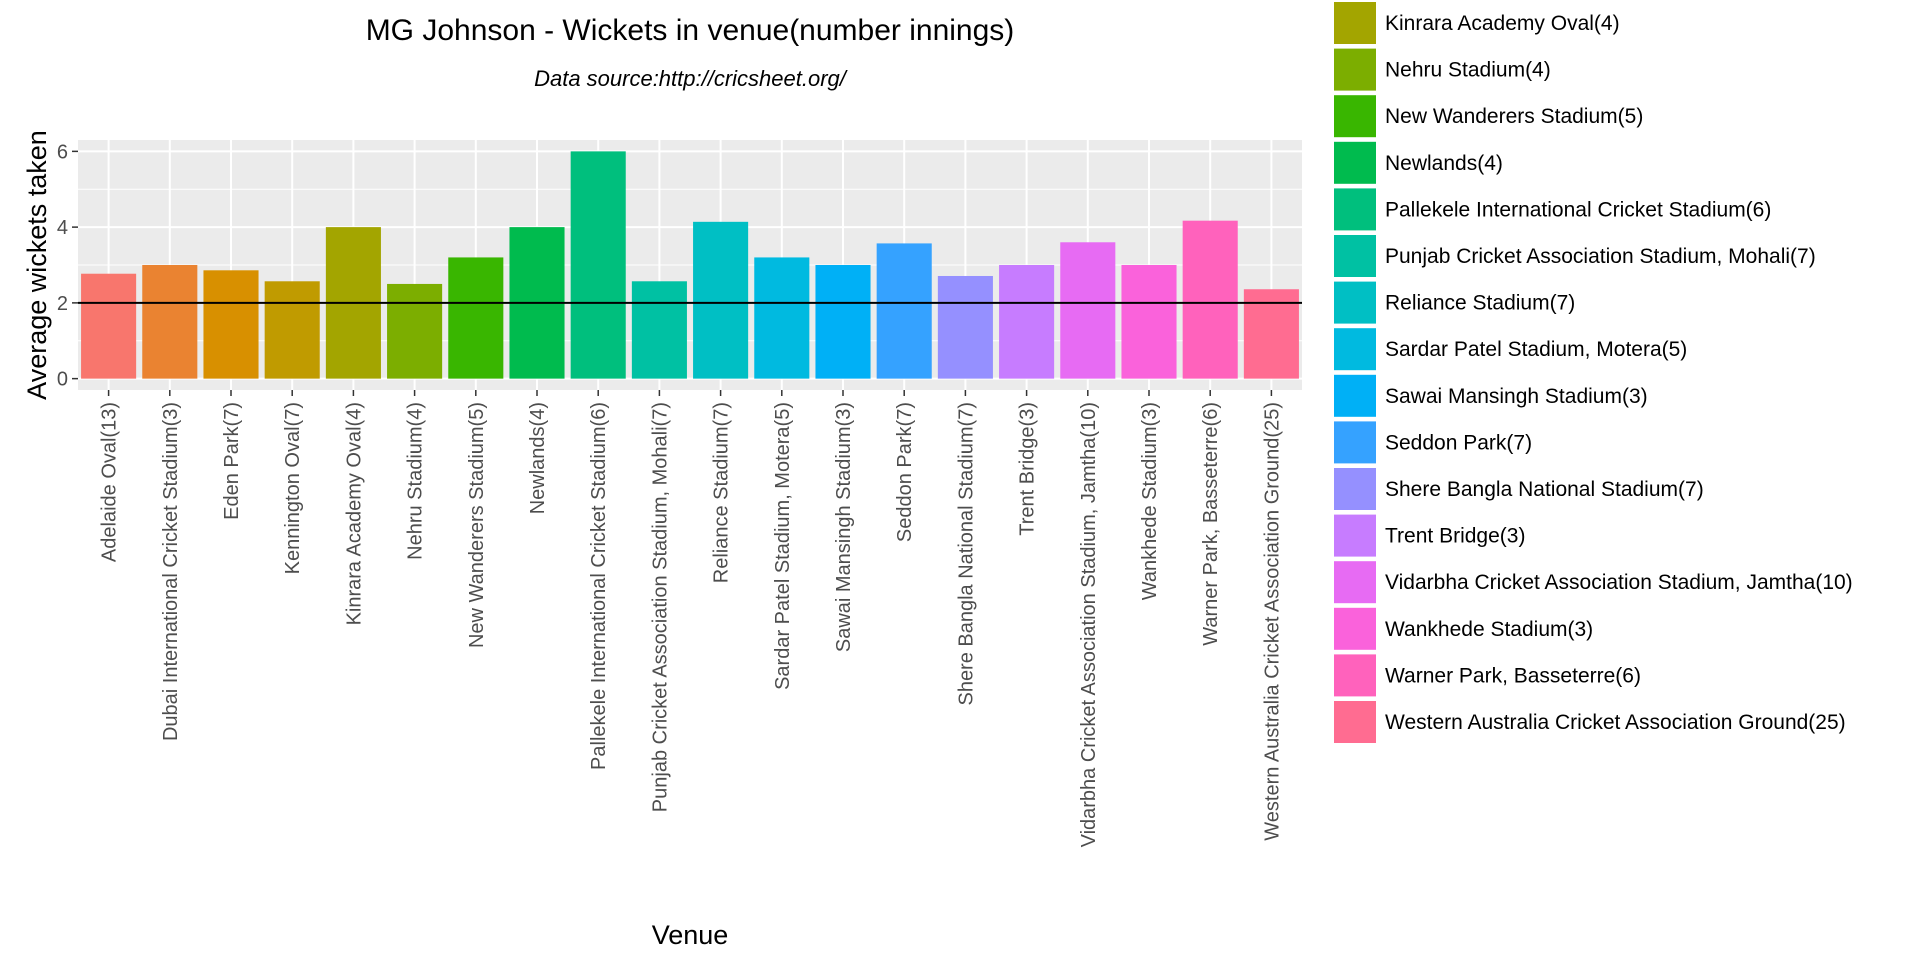 The image size is (1920, 960). What do you see at coordinates (538, 458) in the screenshot?
I see `x-tick-label: Newlands(4)` at bounding box center [538, 458].